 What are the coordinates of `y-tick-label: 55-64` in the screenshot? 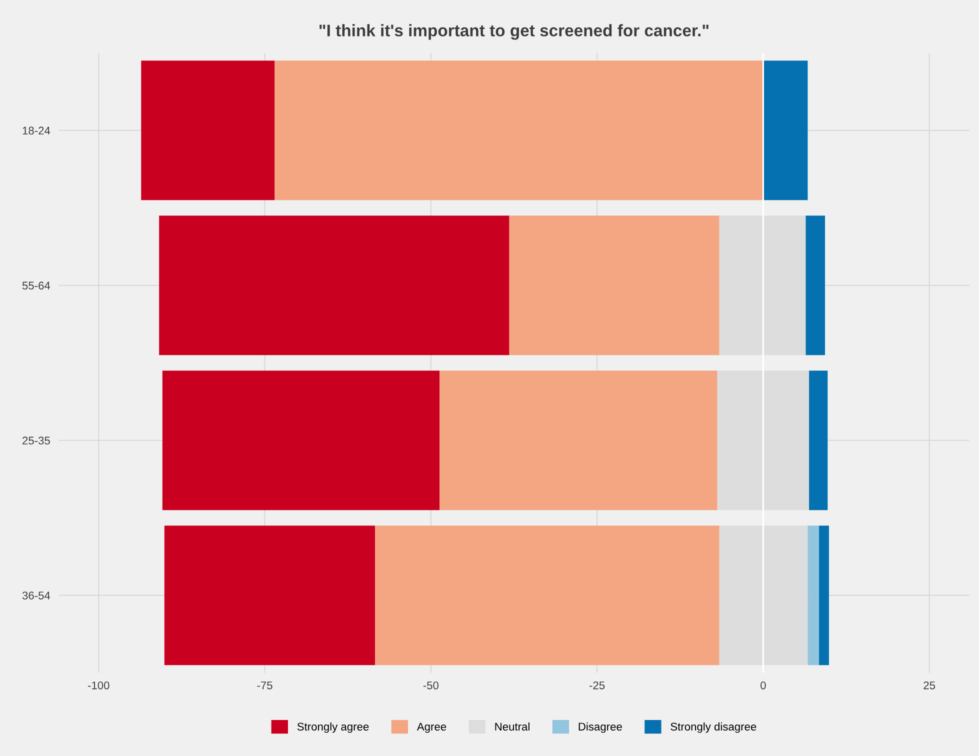 It's located at (36, 286).